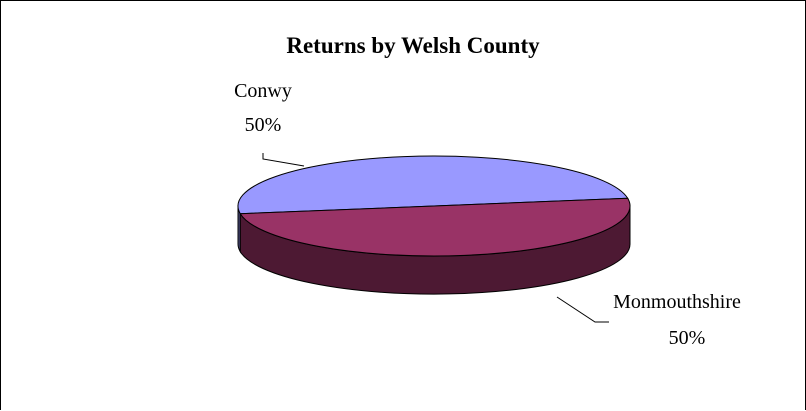 Image resolution: width=806 pixels, height=411 pixels. I want to click on pie-slice-monmouthshire, so click(435, 227).